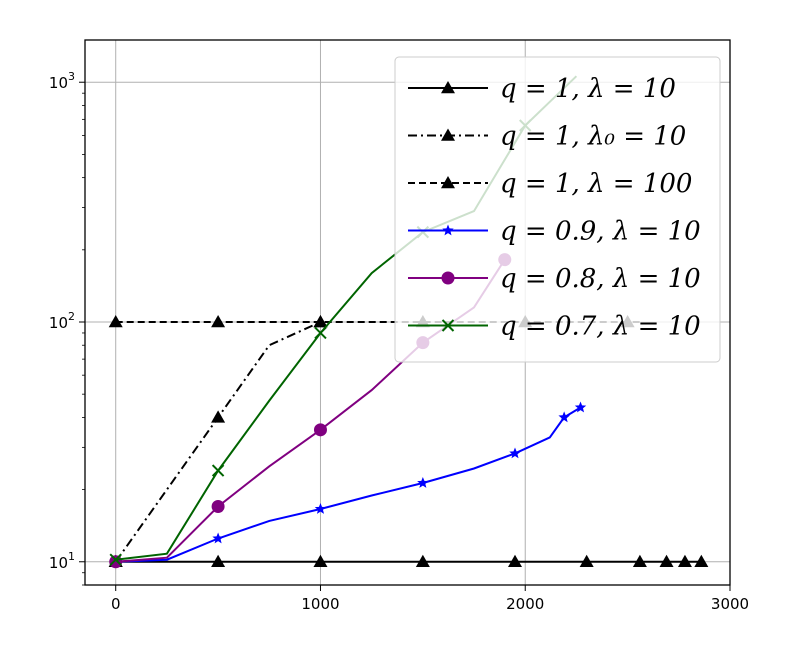 Image resolution: width=793 pixels, height=661 pixels. Describe the element at coordinates (588, 89) in the screenshot. I see `legend-label: q = 1, λ = 10` at that location.